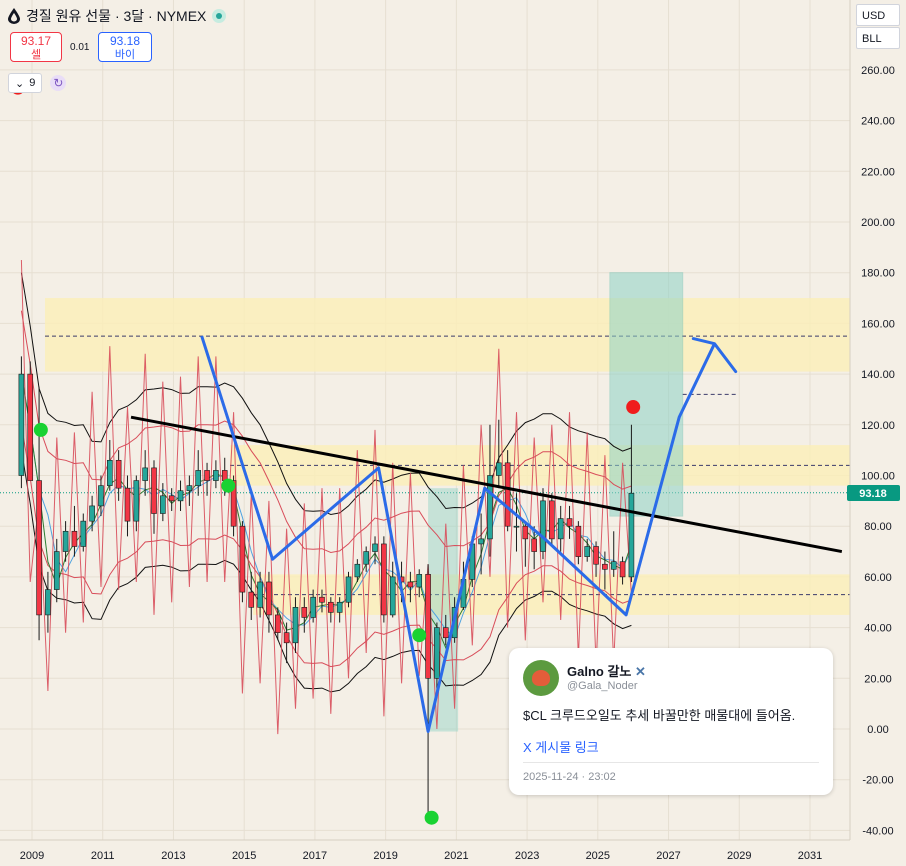 Image resolution: width=906 pixels, height=866 pixels. Describe the element at coordinates (32, 83) in the screenshot. I see `indicator-count: 9` at that location.